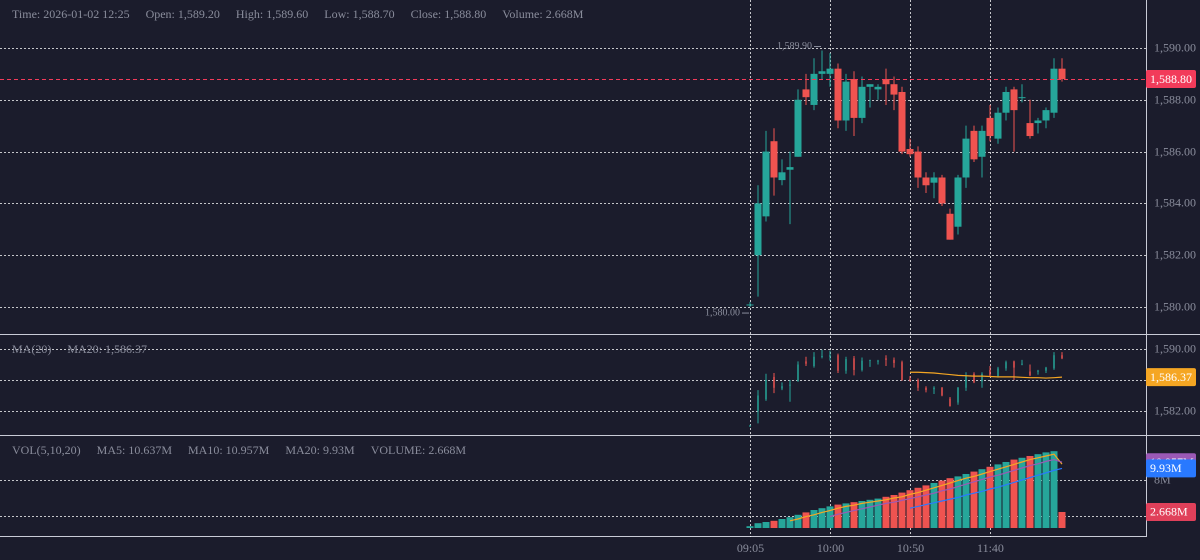  What do you see at coordinates (986, 375) in the screenshot?
I see `ma-line` at bounding box center [986, 375].